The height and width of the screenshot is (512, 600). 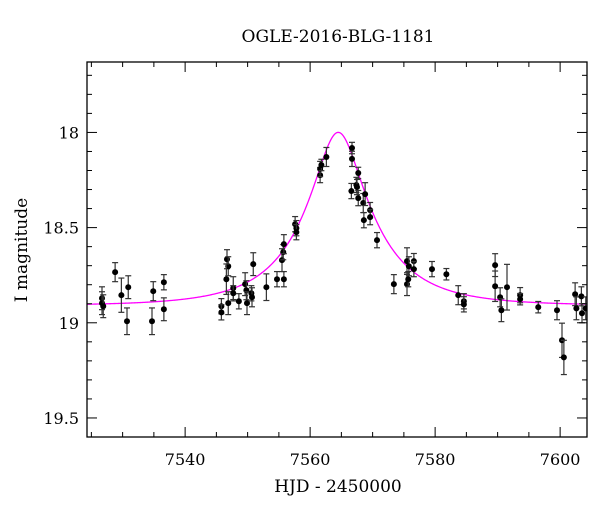 What do you see at coordinates (435, 459) in the screenshot?
I see `x-tick-label: 7580` at bounding box center [435, 459].